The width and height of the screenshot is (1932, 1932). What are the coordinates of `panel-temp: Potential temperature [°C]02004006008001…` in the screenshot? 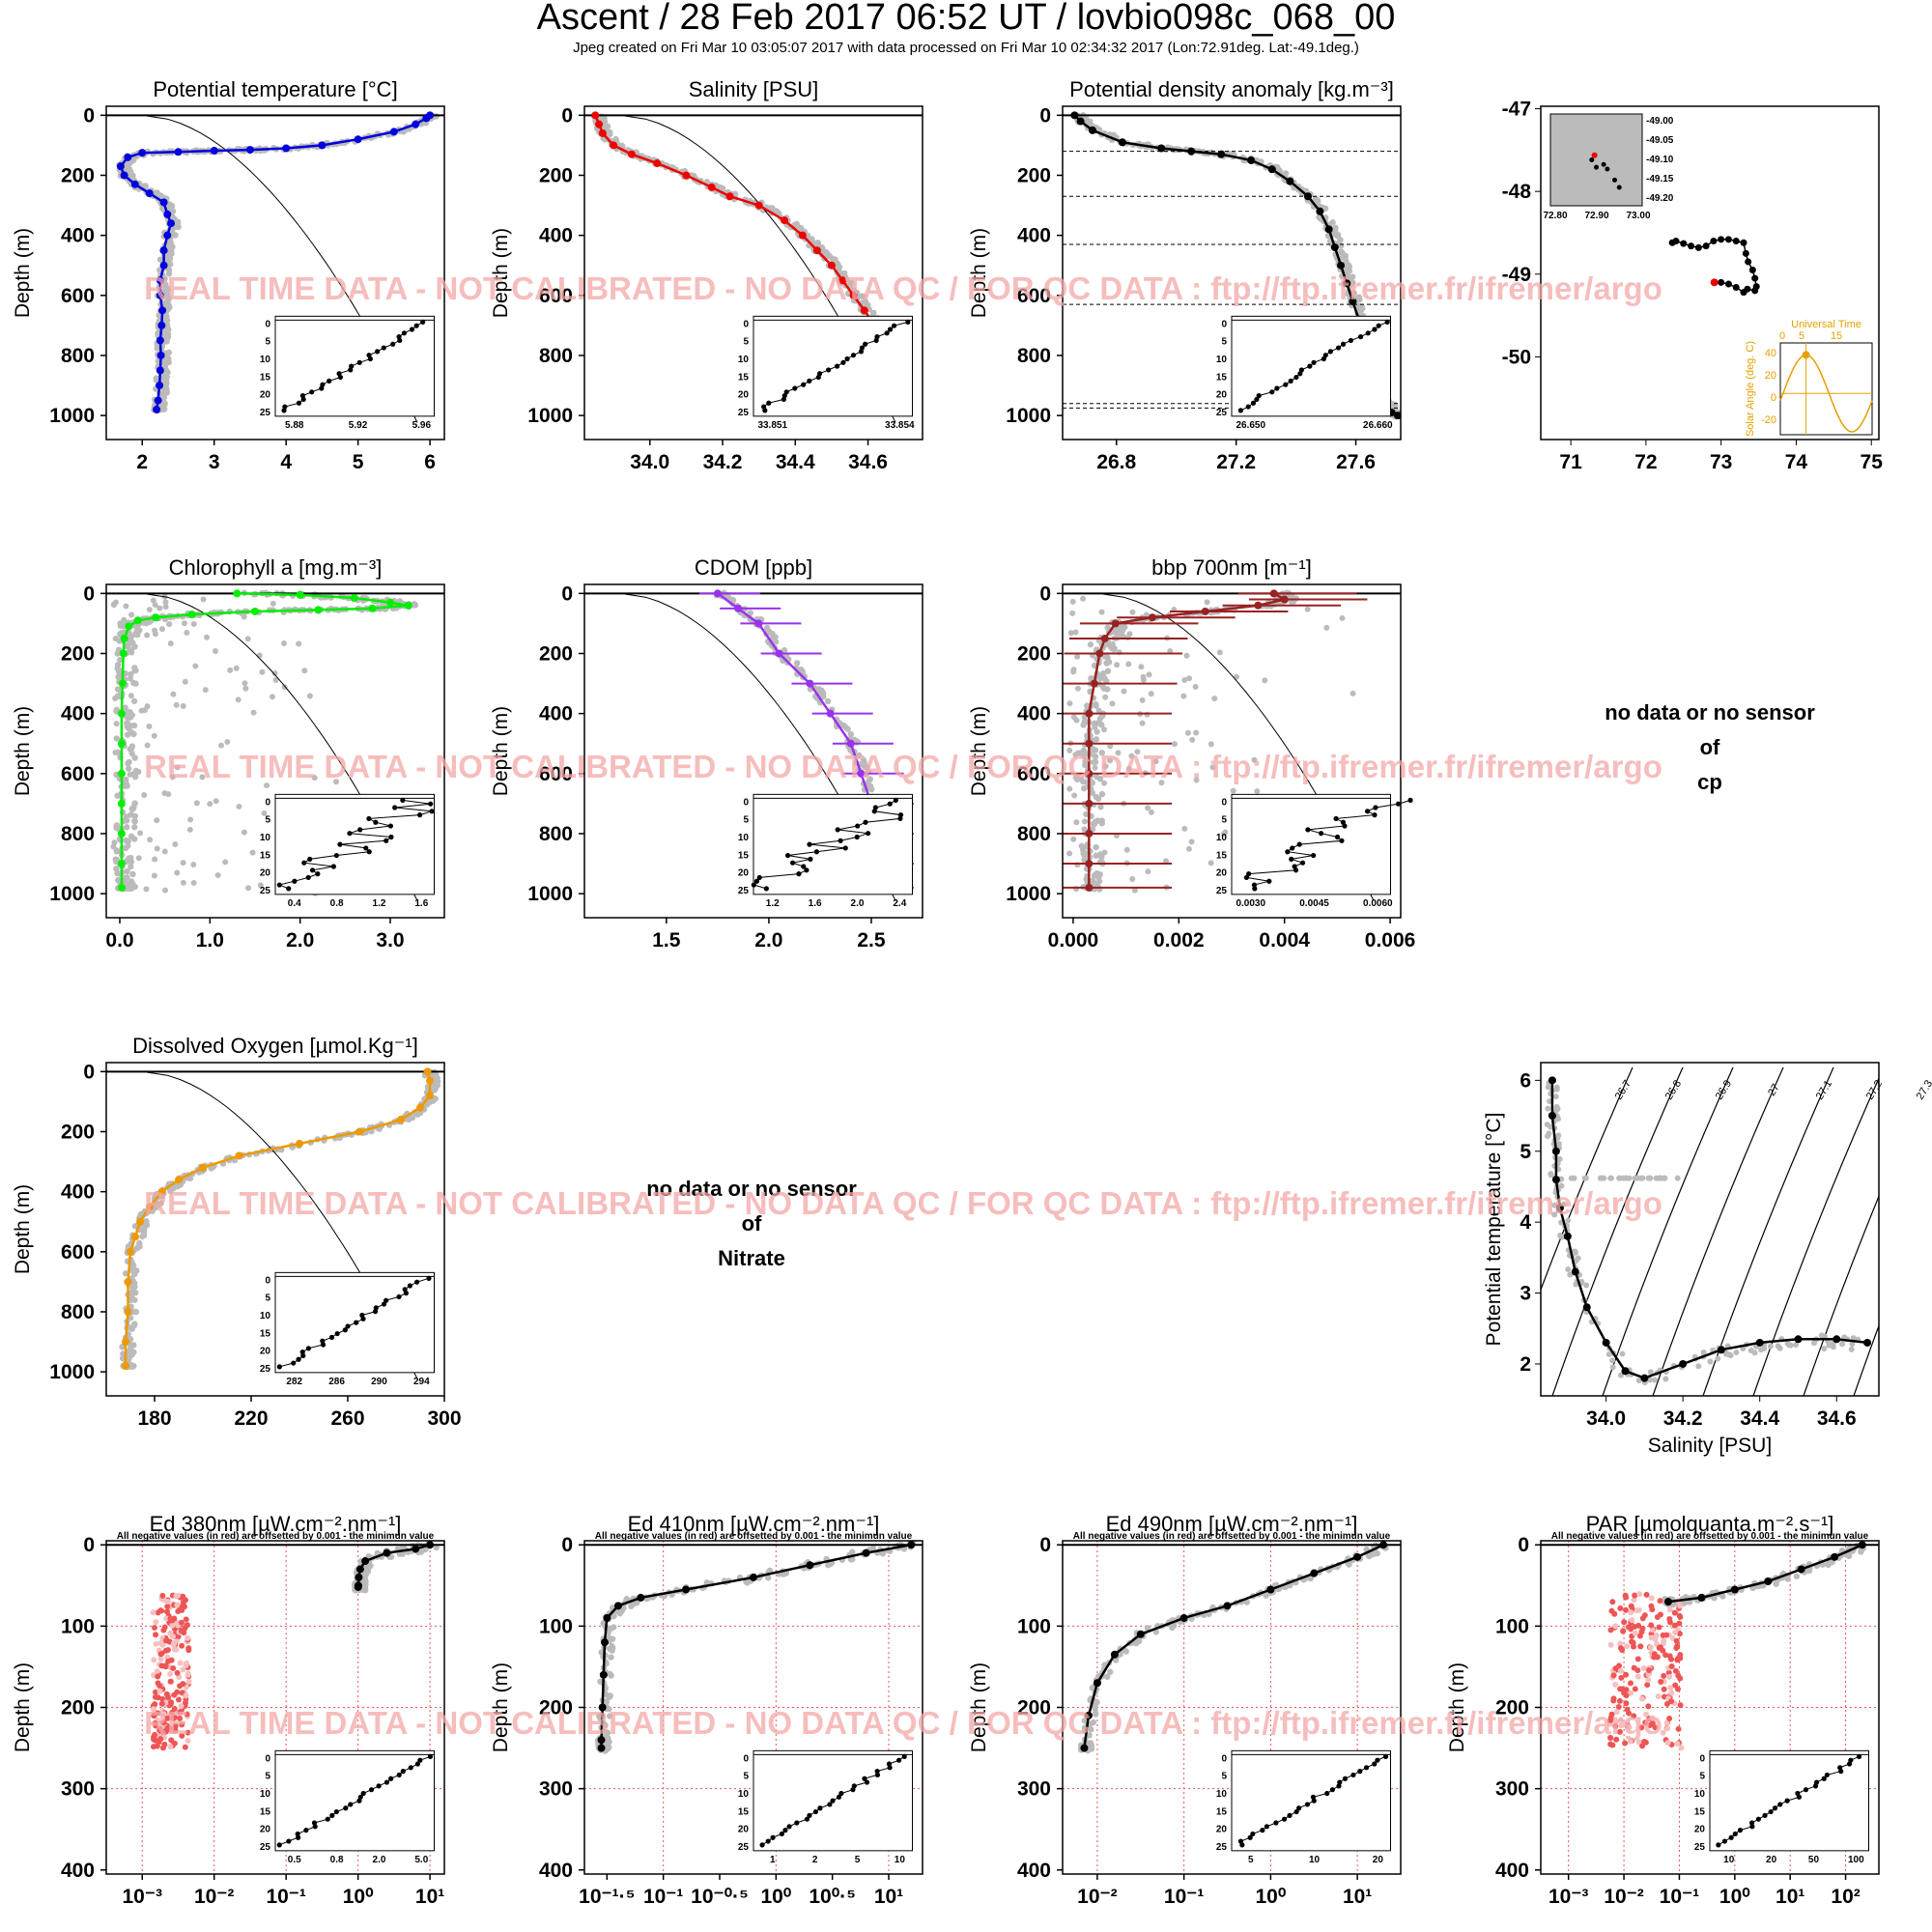 It's located at (228, 275).